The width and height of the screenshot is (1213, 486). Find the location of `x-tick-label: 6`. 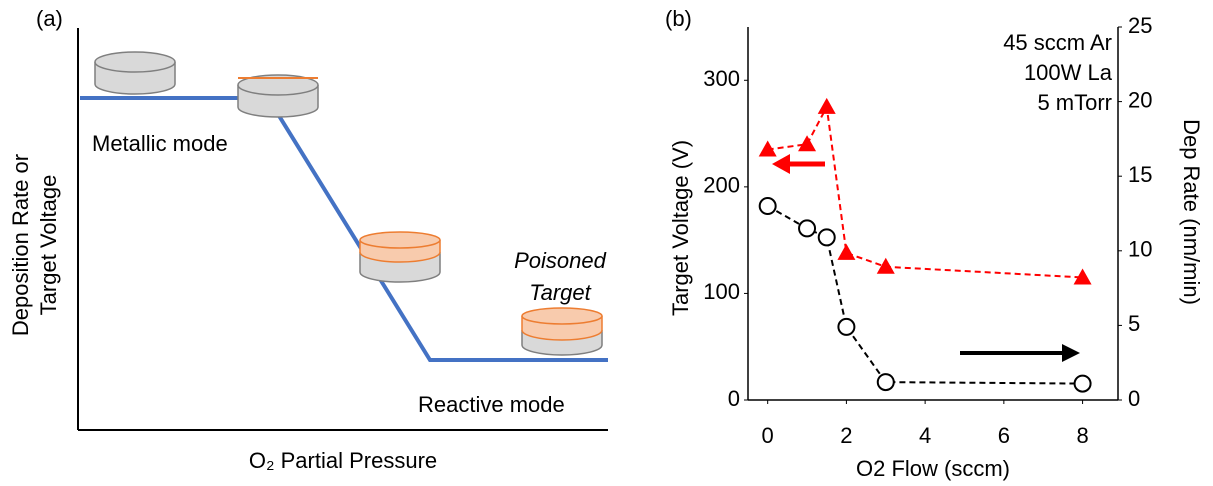

x-tick-label: 6 is located at coordinates (1004, 435).